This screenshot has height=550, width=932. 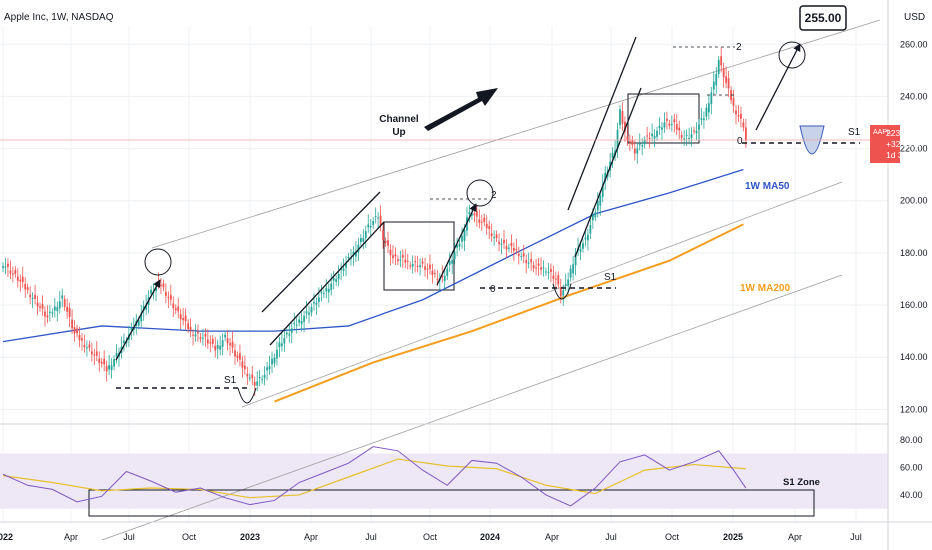 I want to click on x-tick-label: 2022, so click(x=6, y=537).